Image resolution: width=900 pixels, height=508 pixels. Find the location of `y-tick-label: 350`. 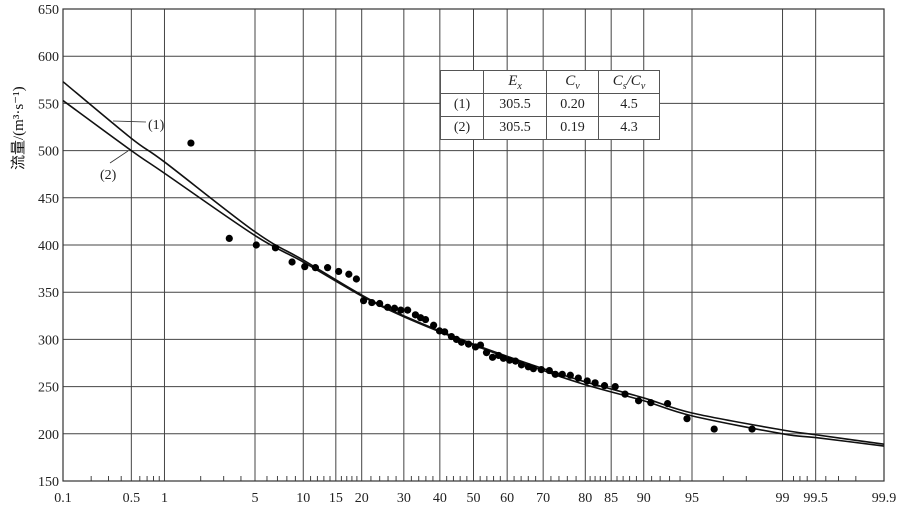

y-tick-label: 350 is located at coordinates (48, 293).